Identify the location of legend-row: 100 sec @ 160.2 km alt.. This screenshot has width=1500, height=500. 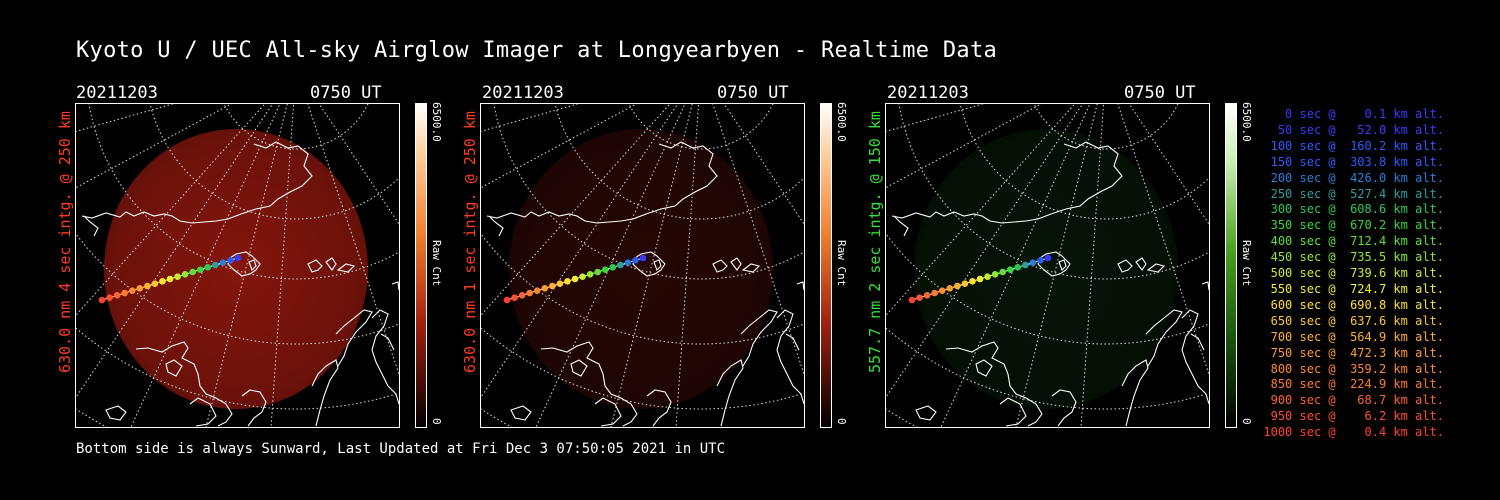
(1353, 145).